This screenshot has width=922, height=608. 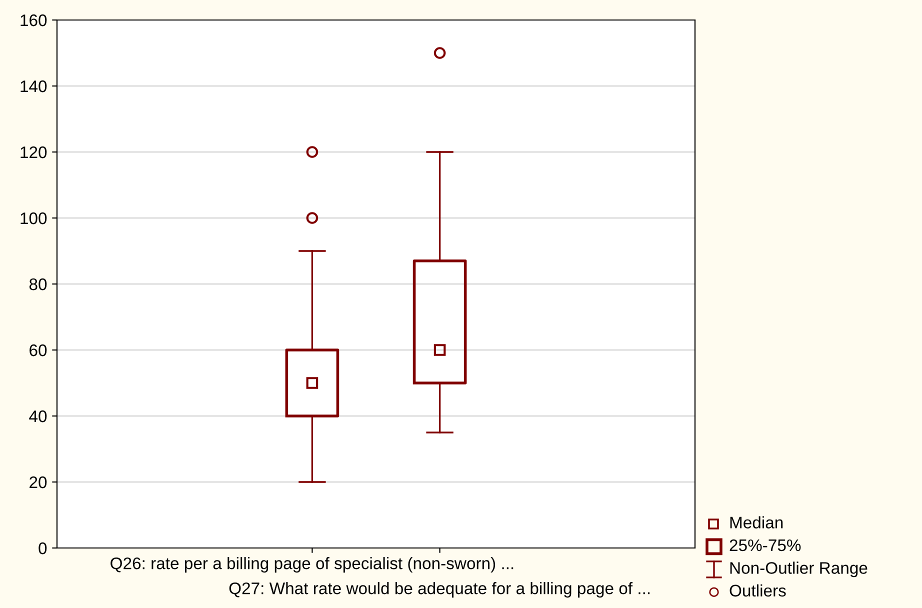 What do you see at coordinates (33, 20) in the screenshot?
I see `y-tick-label: 160` at bounding box center [33, 20].